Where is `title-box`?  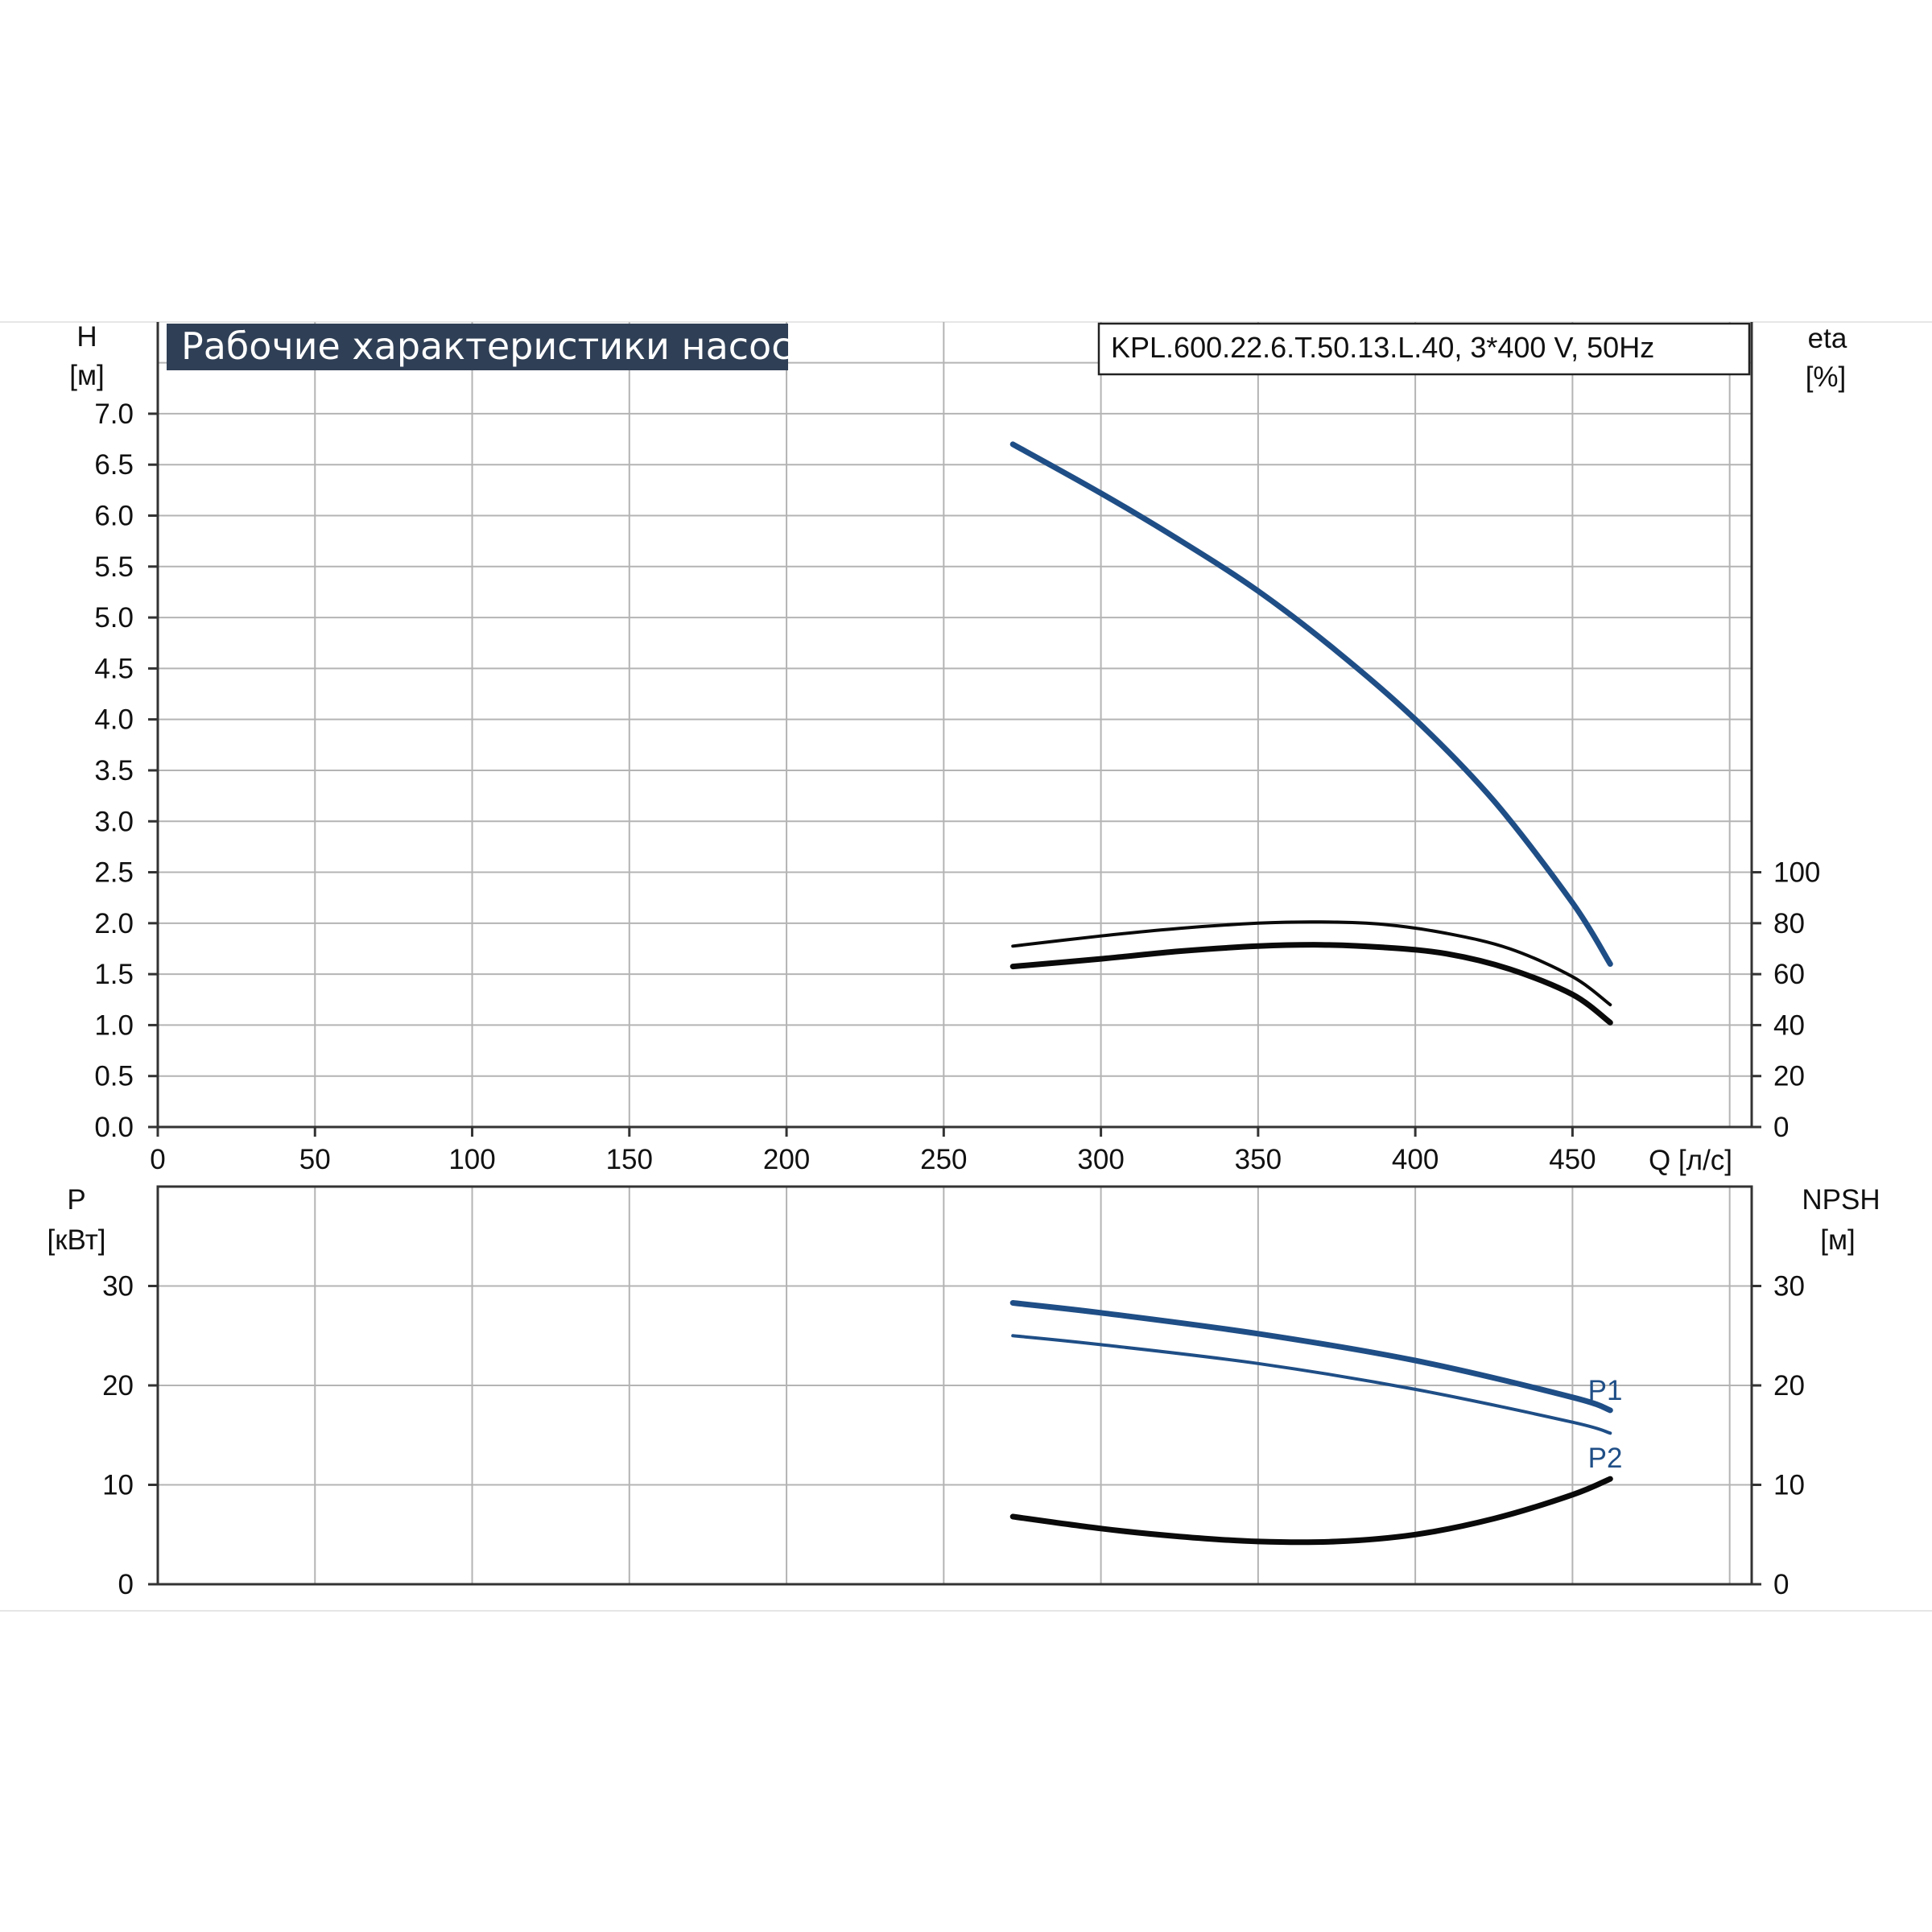
title-box is located at coordinates (477, 347).